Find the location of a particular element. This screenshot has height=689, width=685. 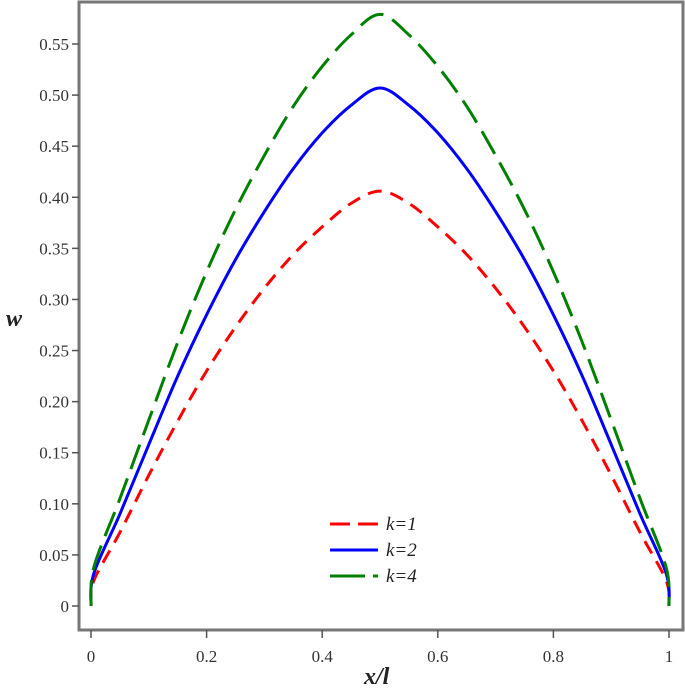

x-tick-label: 0.6 is located at coordinates (437, 656).